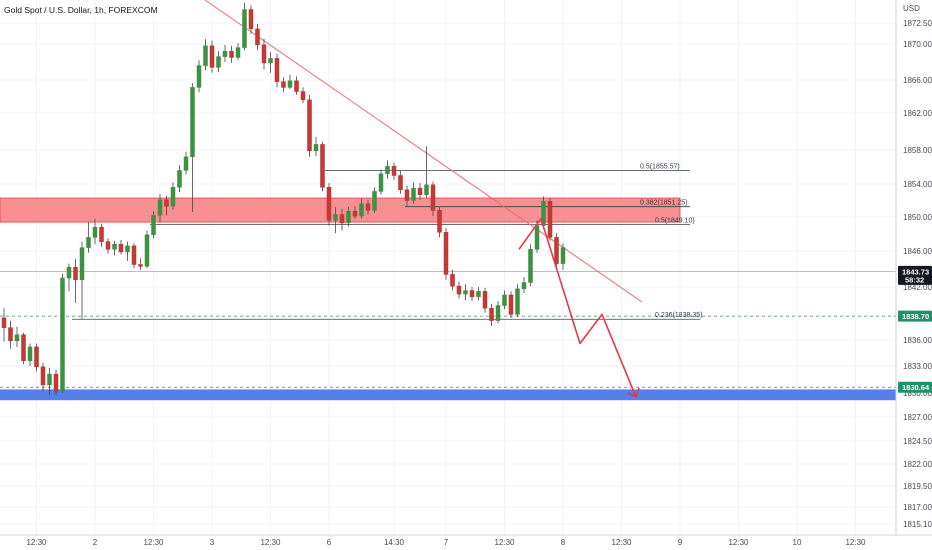 The width and height of the screenshot is (932, 550). Describe the element at coordinates (448, 395) in the screenshot. I see `support-zone` at that location.